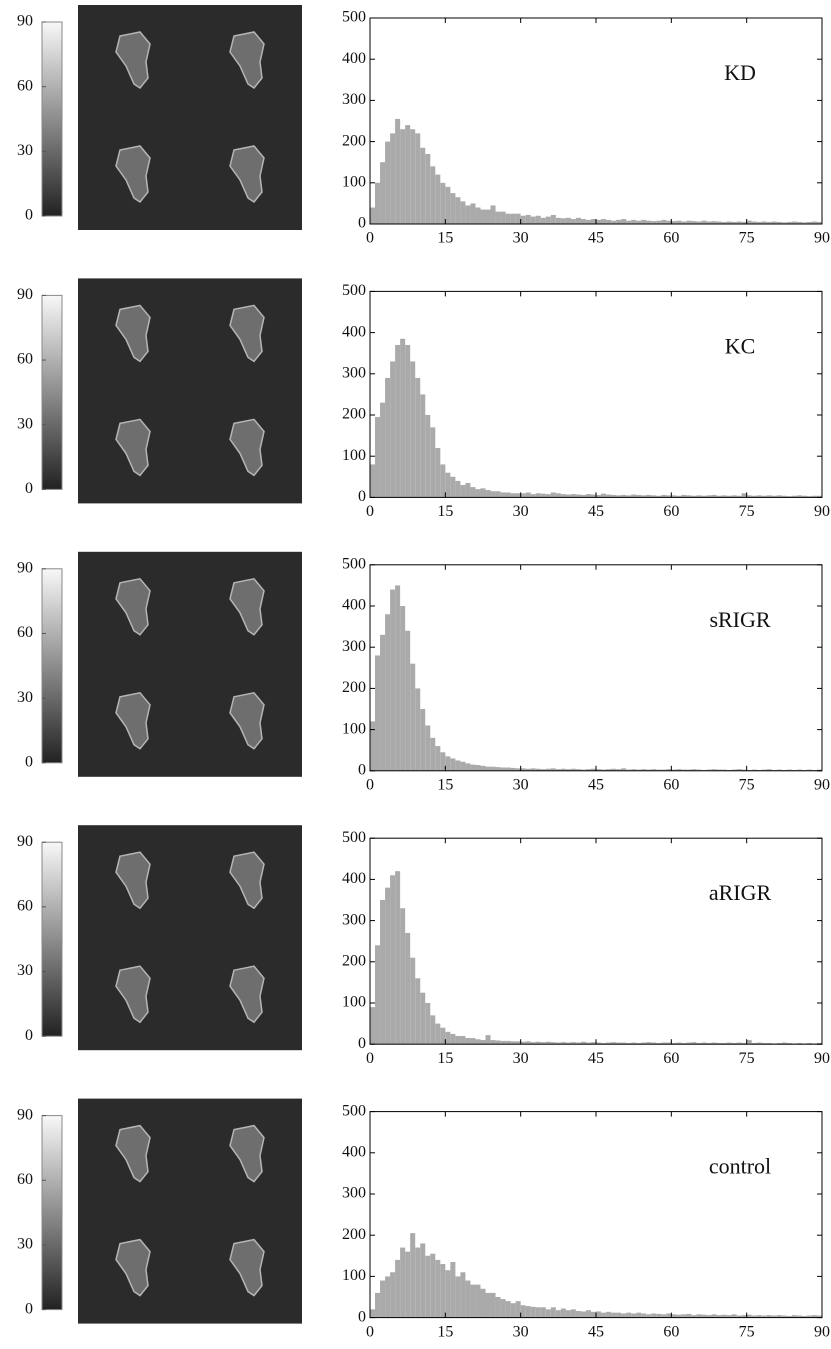  What do you see at coordinates (822, 238) in the screenshot?
I see `x-tick-label: 90` at bounding box center [822, 238].